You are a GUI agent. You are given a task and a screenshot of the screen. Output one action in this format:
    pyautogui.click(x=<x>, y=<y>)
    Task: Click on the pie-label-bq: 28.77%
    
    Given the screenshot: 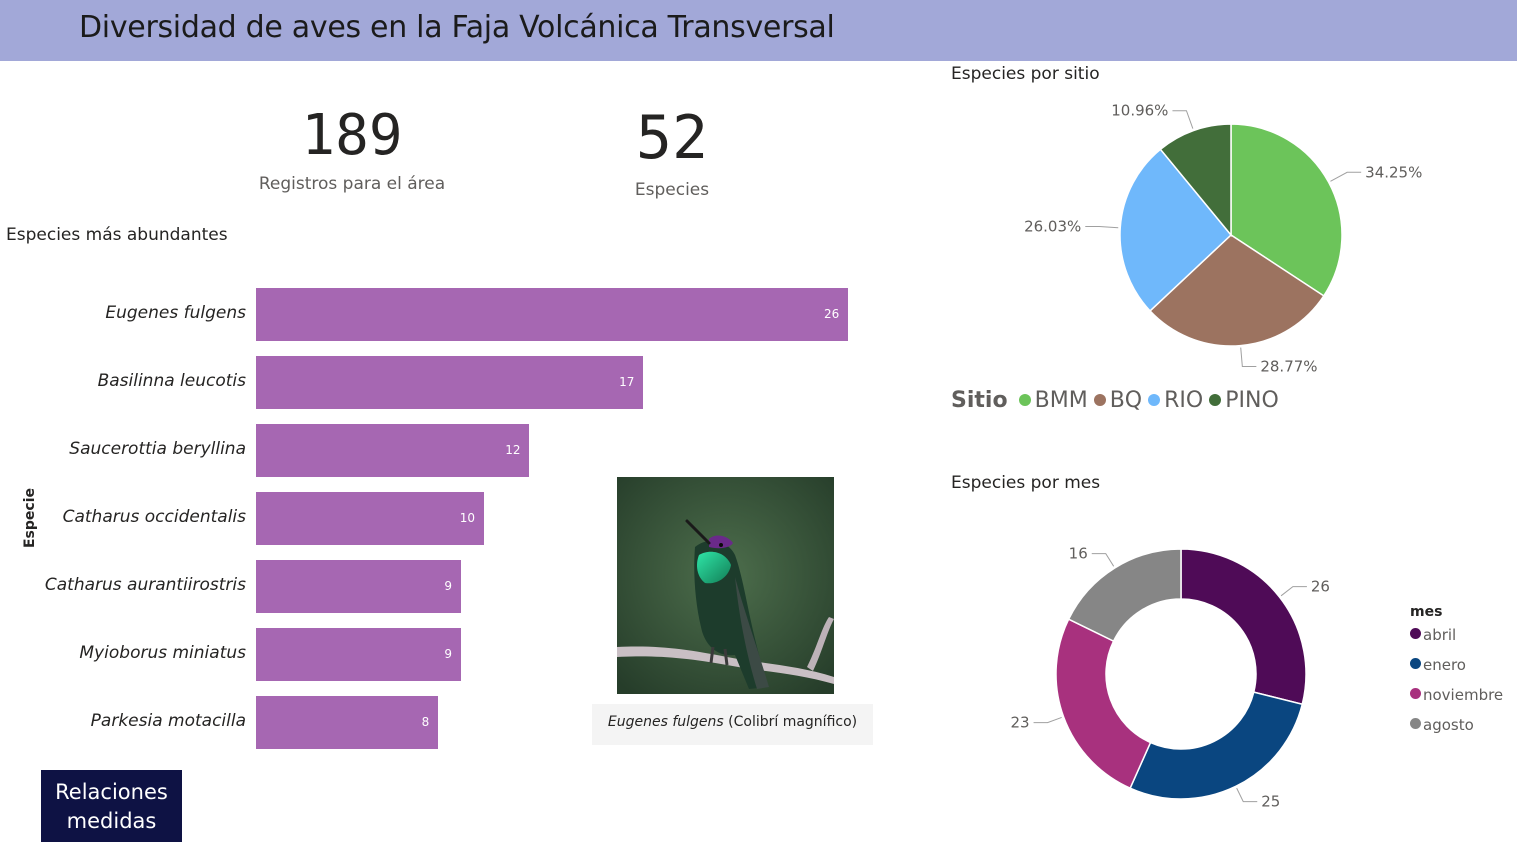 What is the action you would take?
    pyautogui.click(x=1288, y=367)
    